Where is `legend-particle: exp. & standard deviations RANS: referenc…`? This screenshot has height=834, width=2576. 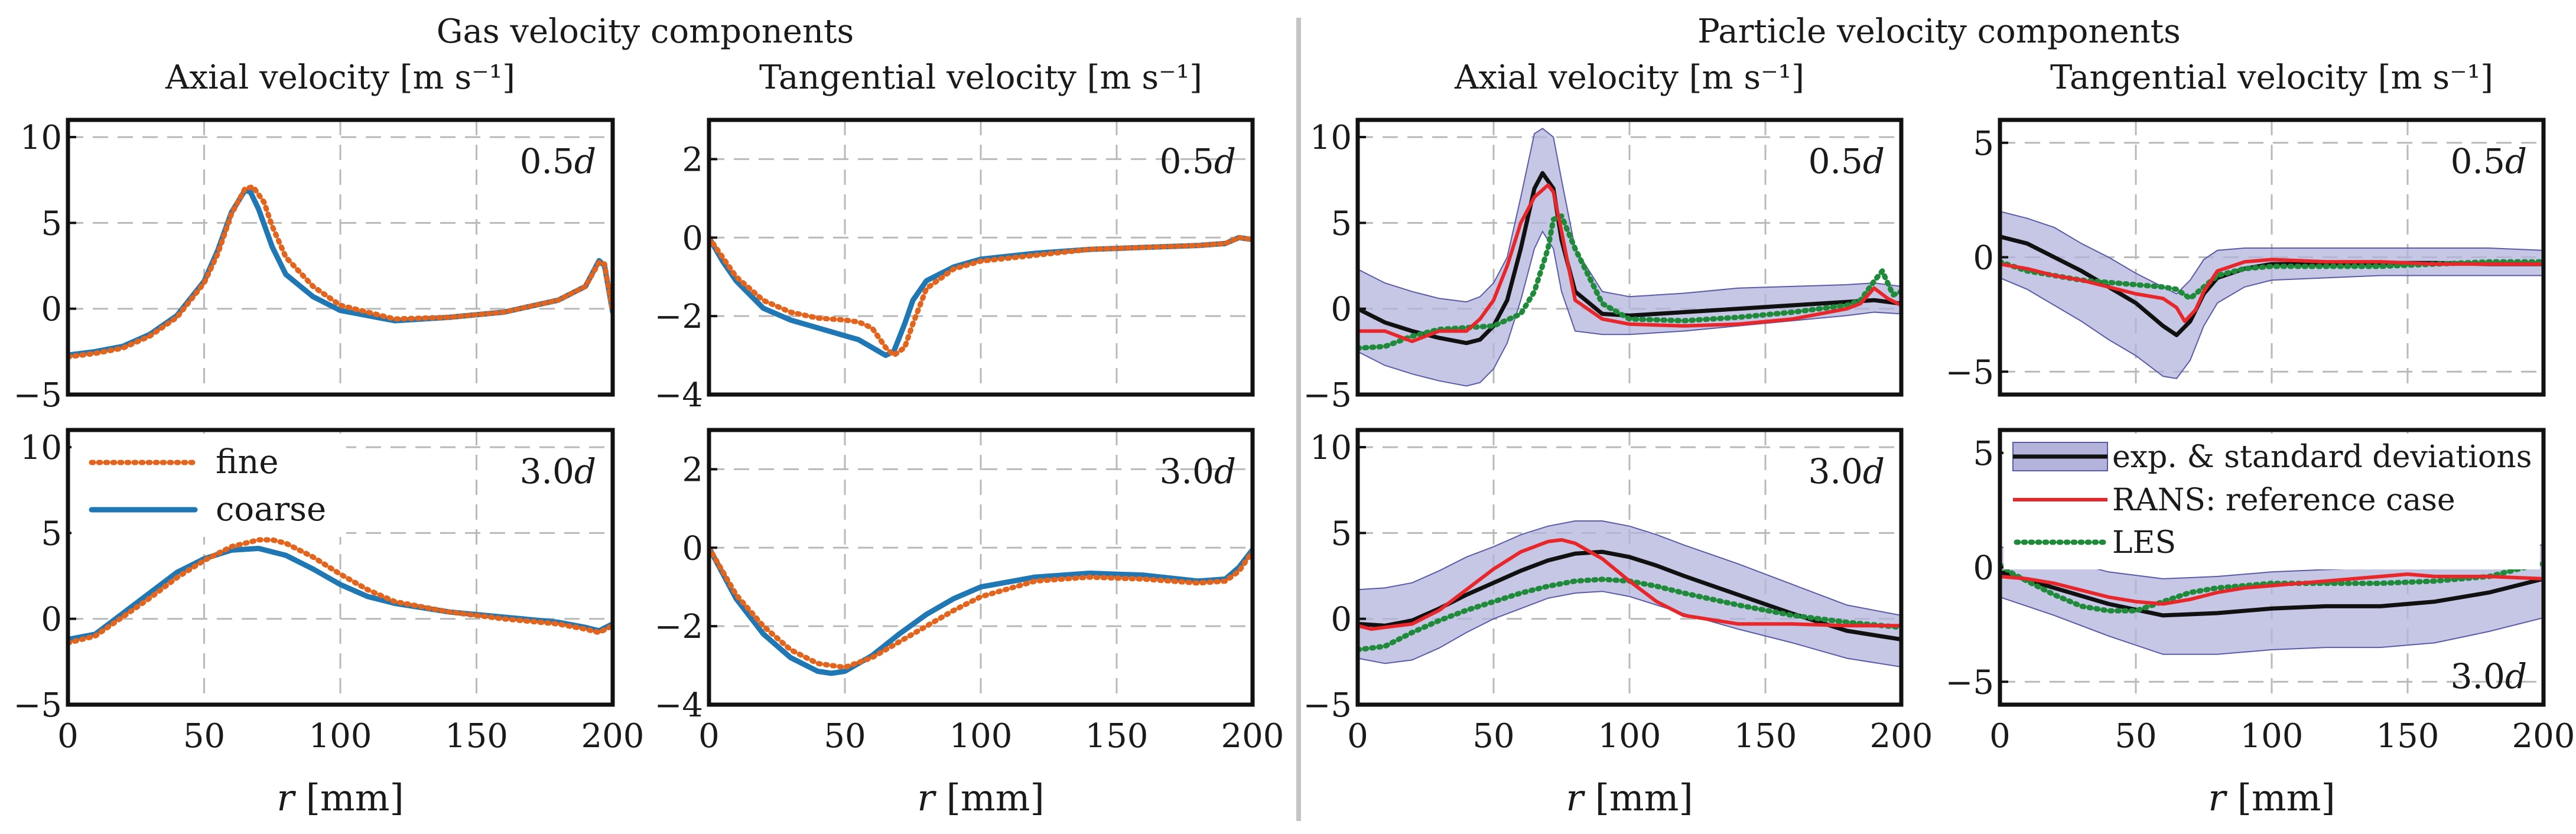
legend-particle: exp. & standard deviations RANS: referenc… is located at coordinates (2272, 502).